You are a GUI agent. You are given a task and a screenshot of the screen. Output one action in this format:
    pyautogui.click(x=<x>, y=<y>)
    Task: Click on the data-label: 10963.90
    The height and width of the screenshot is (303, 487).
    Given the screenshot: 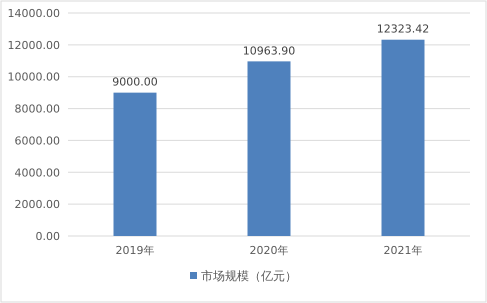 What is the action you would take?
    pyautogui.click(x=269, y=51)
    